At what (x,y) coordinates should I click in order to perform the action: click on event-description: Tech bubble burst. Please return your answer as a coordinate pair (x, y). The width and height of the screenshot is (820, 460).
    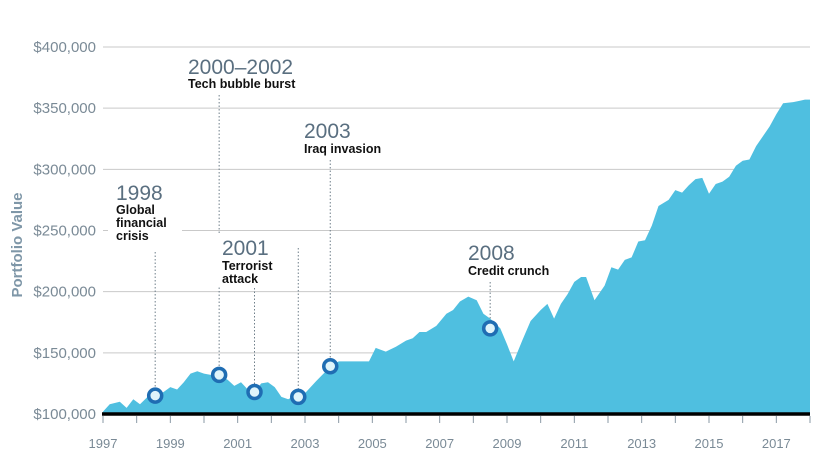
    Looking at the image, I should click on (242, 84).